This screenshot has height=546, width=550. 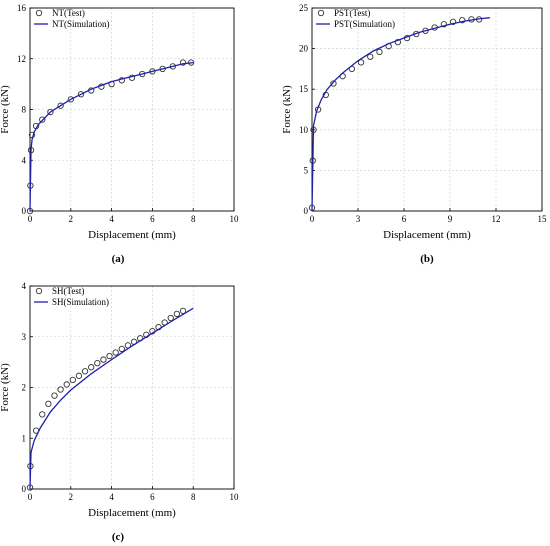 I want to click on legend: NT(Test)NT(Simulation), so click(x=72, y=18).